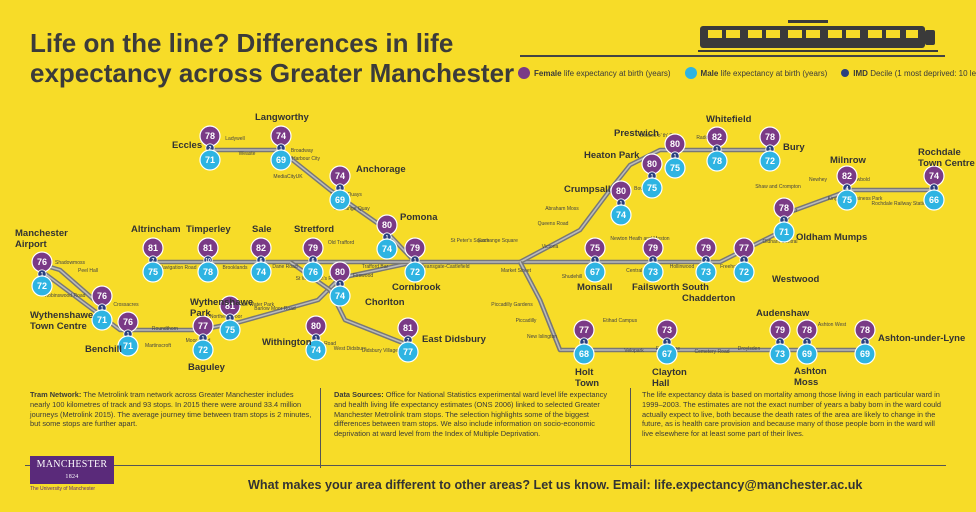 The image size is (976, 512). I want to click on station-name: Prestwich, so click(636, 133).